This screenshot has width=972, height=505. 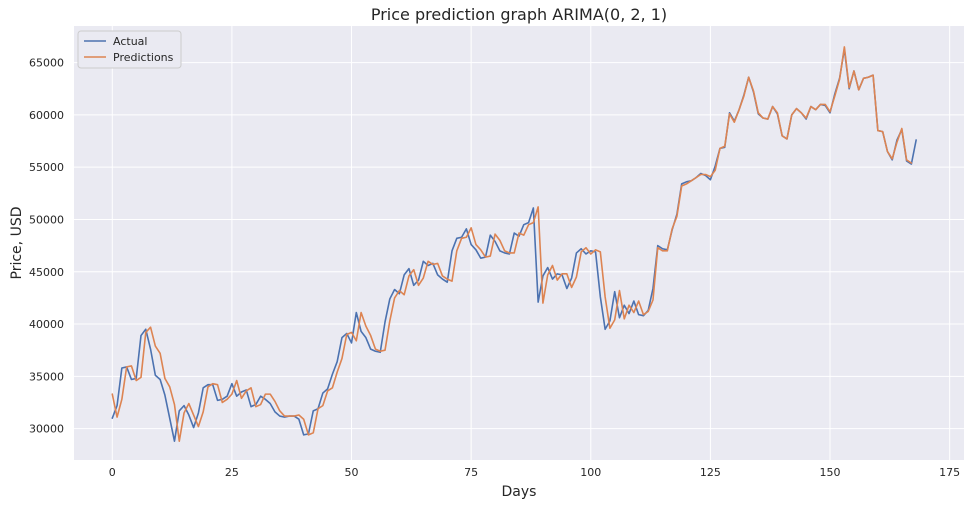 I want to click on legend: Actual Predictions, so click(x=129, y=49).